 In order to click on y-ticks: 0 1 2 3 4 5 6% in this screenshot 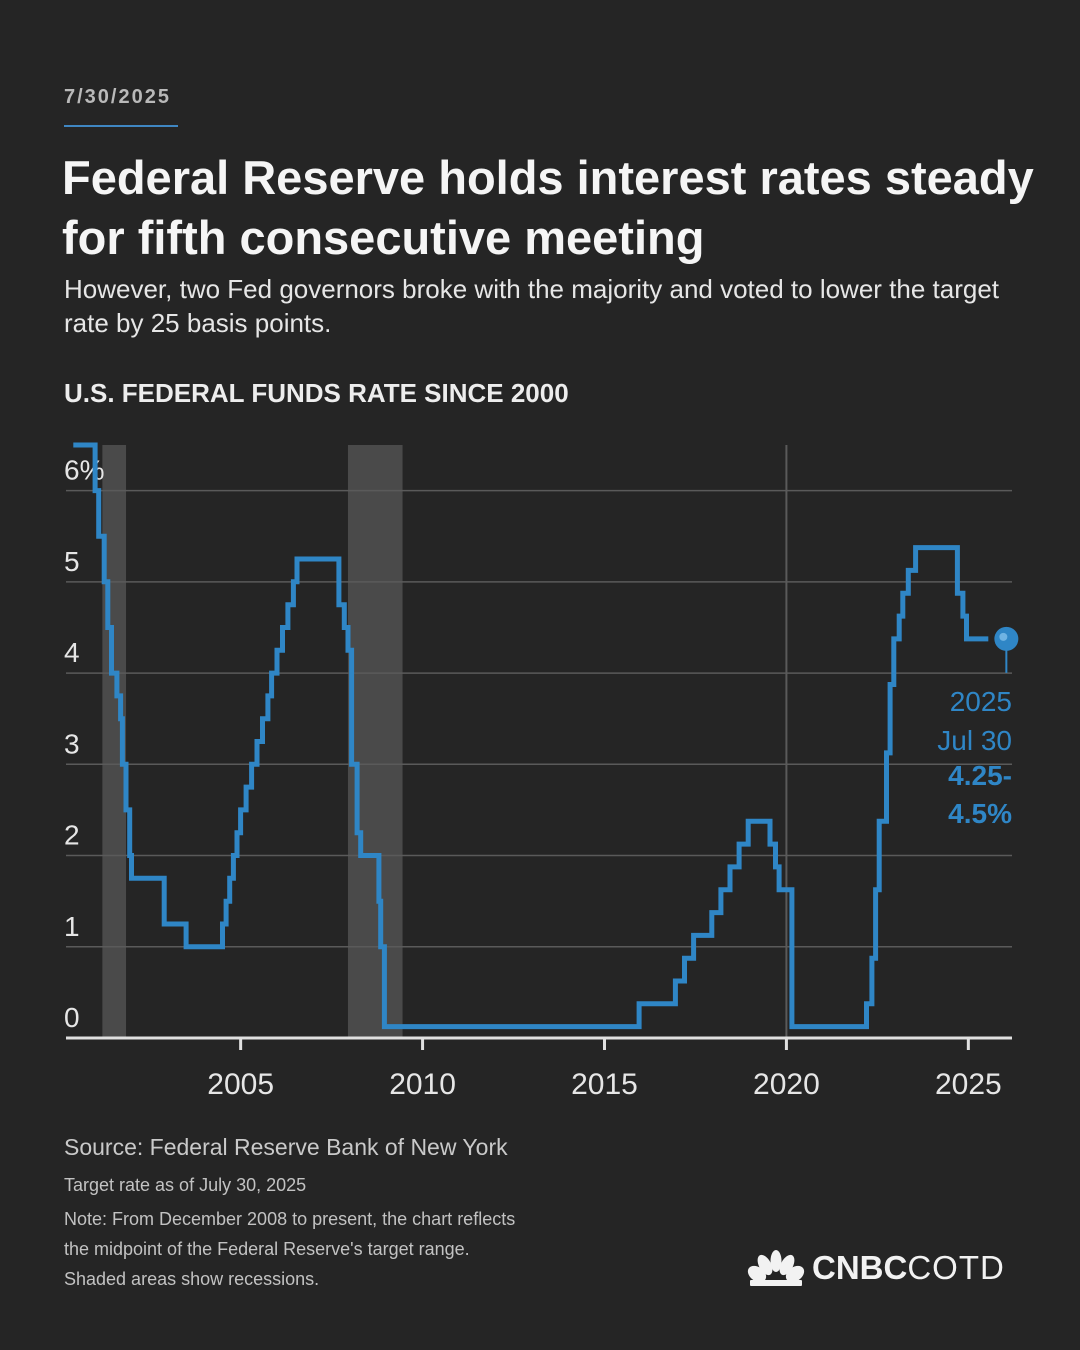, I will do `click(84, 744)`.